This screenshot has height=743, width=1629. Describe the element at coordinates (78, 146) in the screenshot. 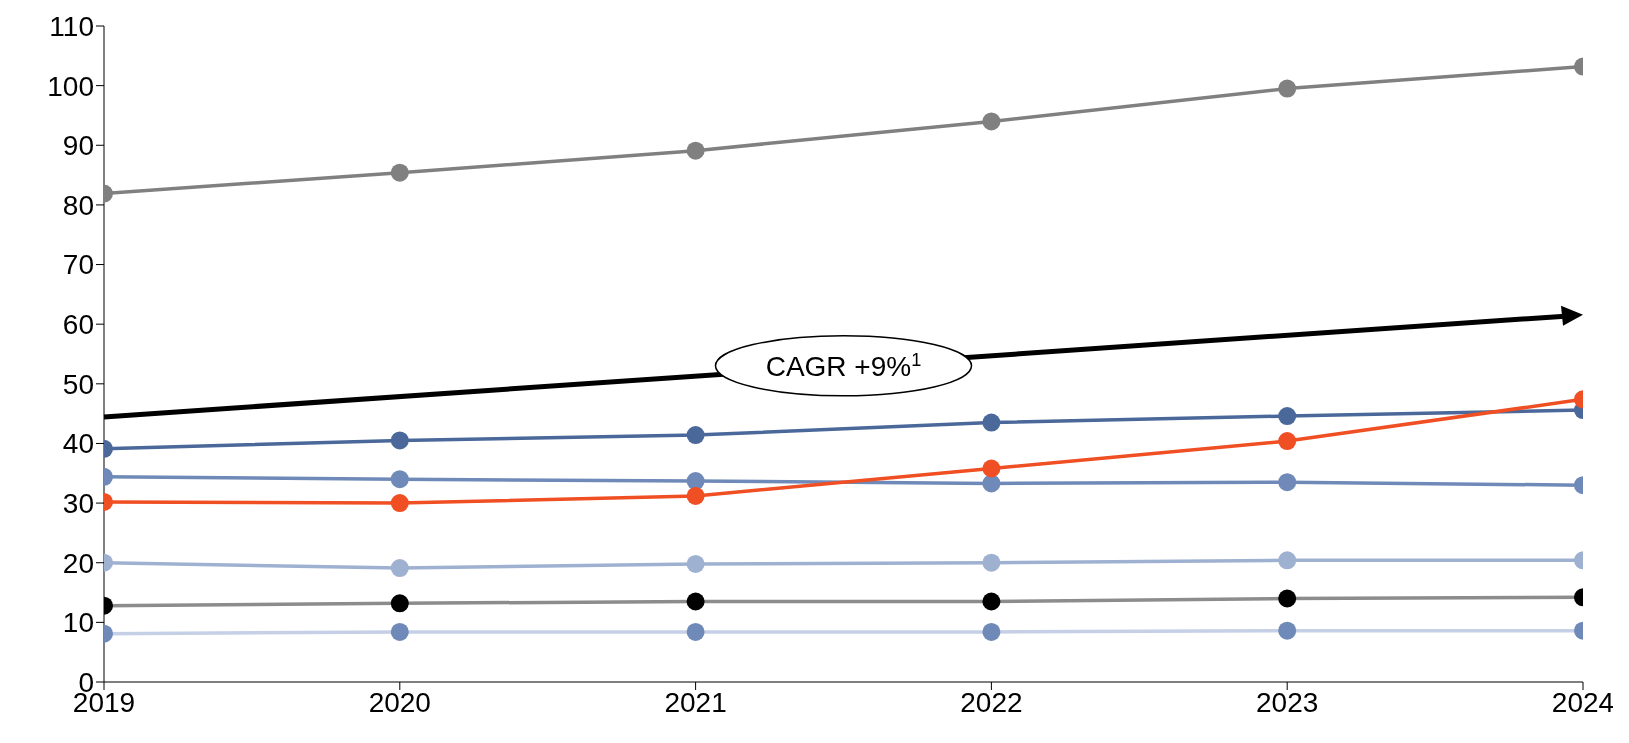

I see `y-tick-label: 90` at that location.